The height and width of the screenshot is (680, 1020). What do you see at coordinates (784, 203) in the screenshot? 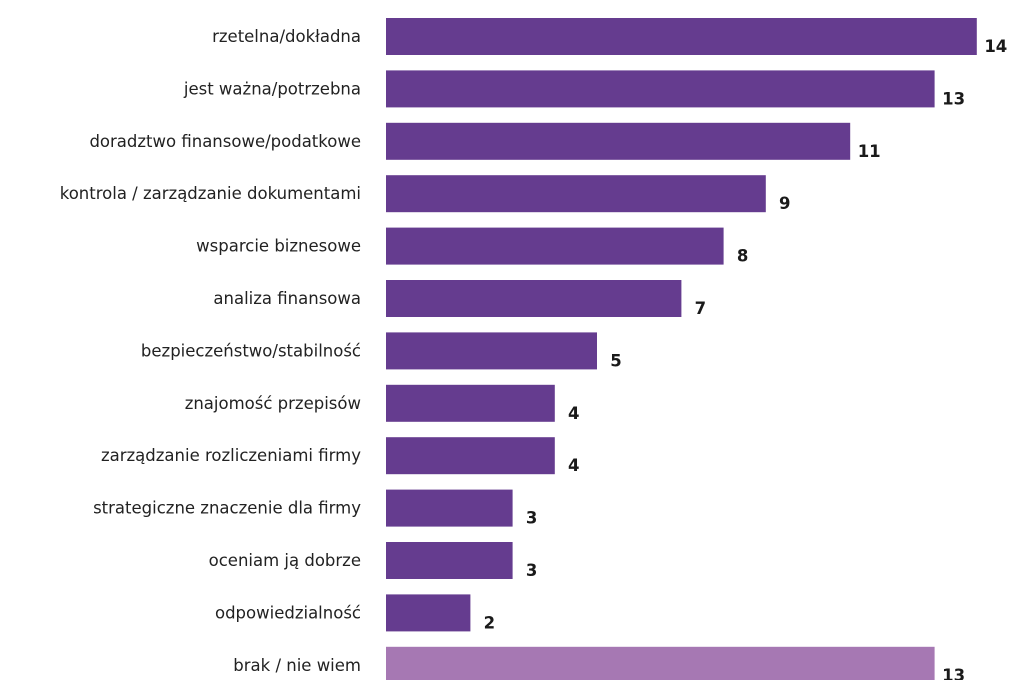
I see `value-label: 9` at bounding box center [784, 203].